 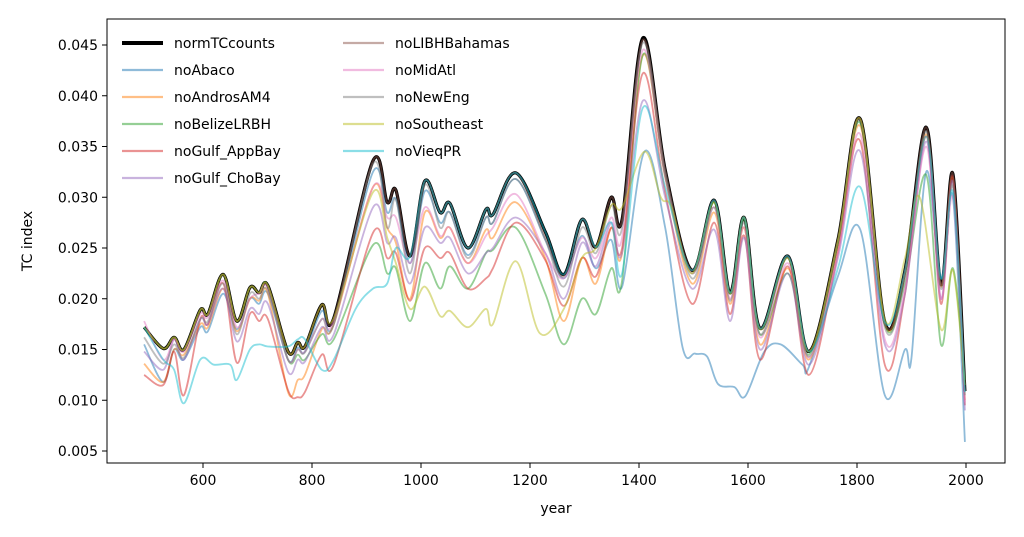 I want to click on x-tick-label: 1400, so click(x=639, y=481).